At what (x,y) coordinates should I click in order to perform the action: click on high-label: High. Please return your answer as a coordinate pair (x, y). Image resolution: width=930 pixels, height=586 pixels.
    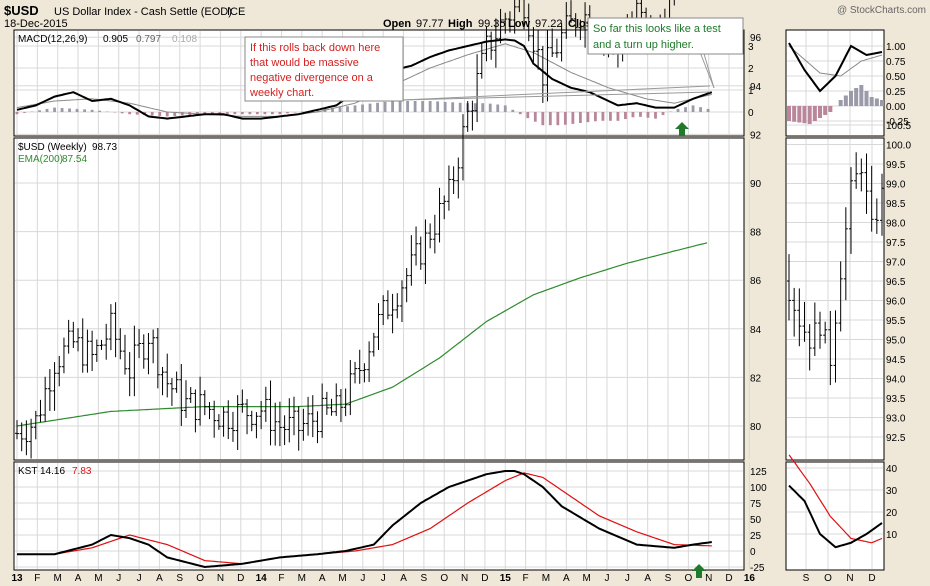
    Looking at the image, I should click on (460, 24).